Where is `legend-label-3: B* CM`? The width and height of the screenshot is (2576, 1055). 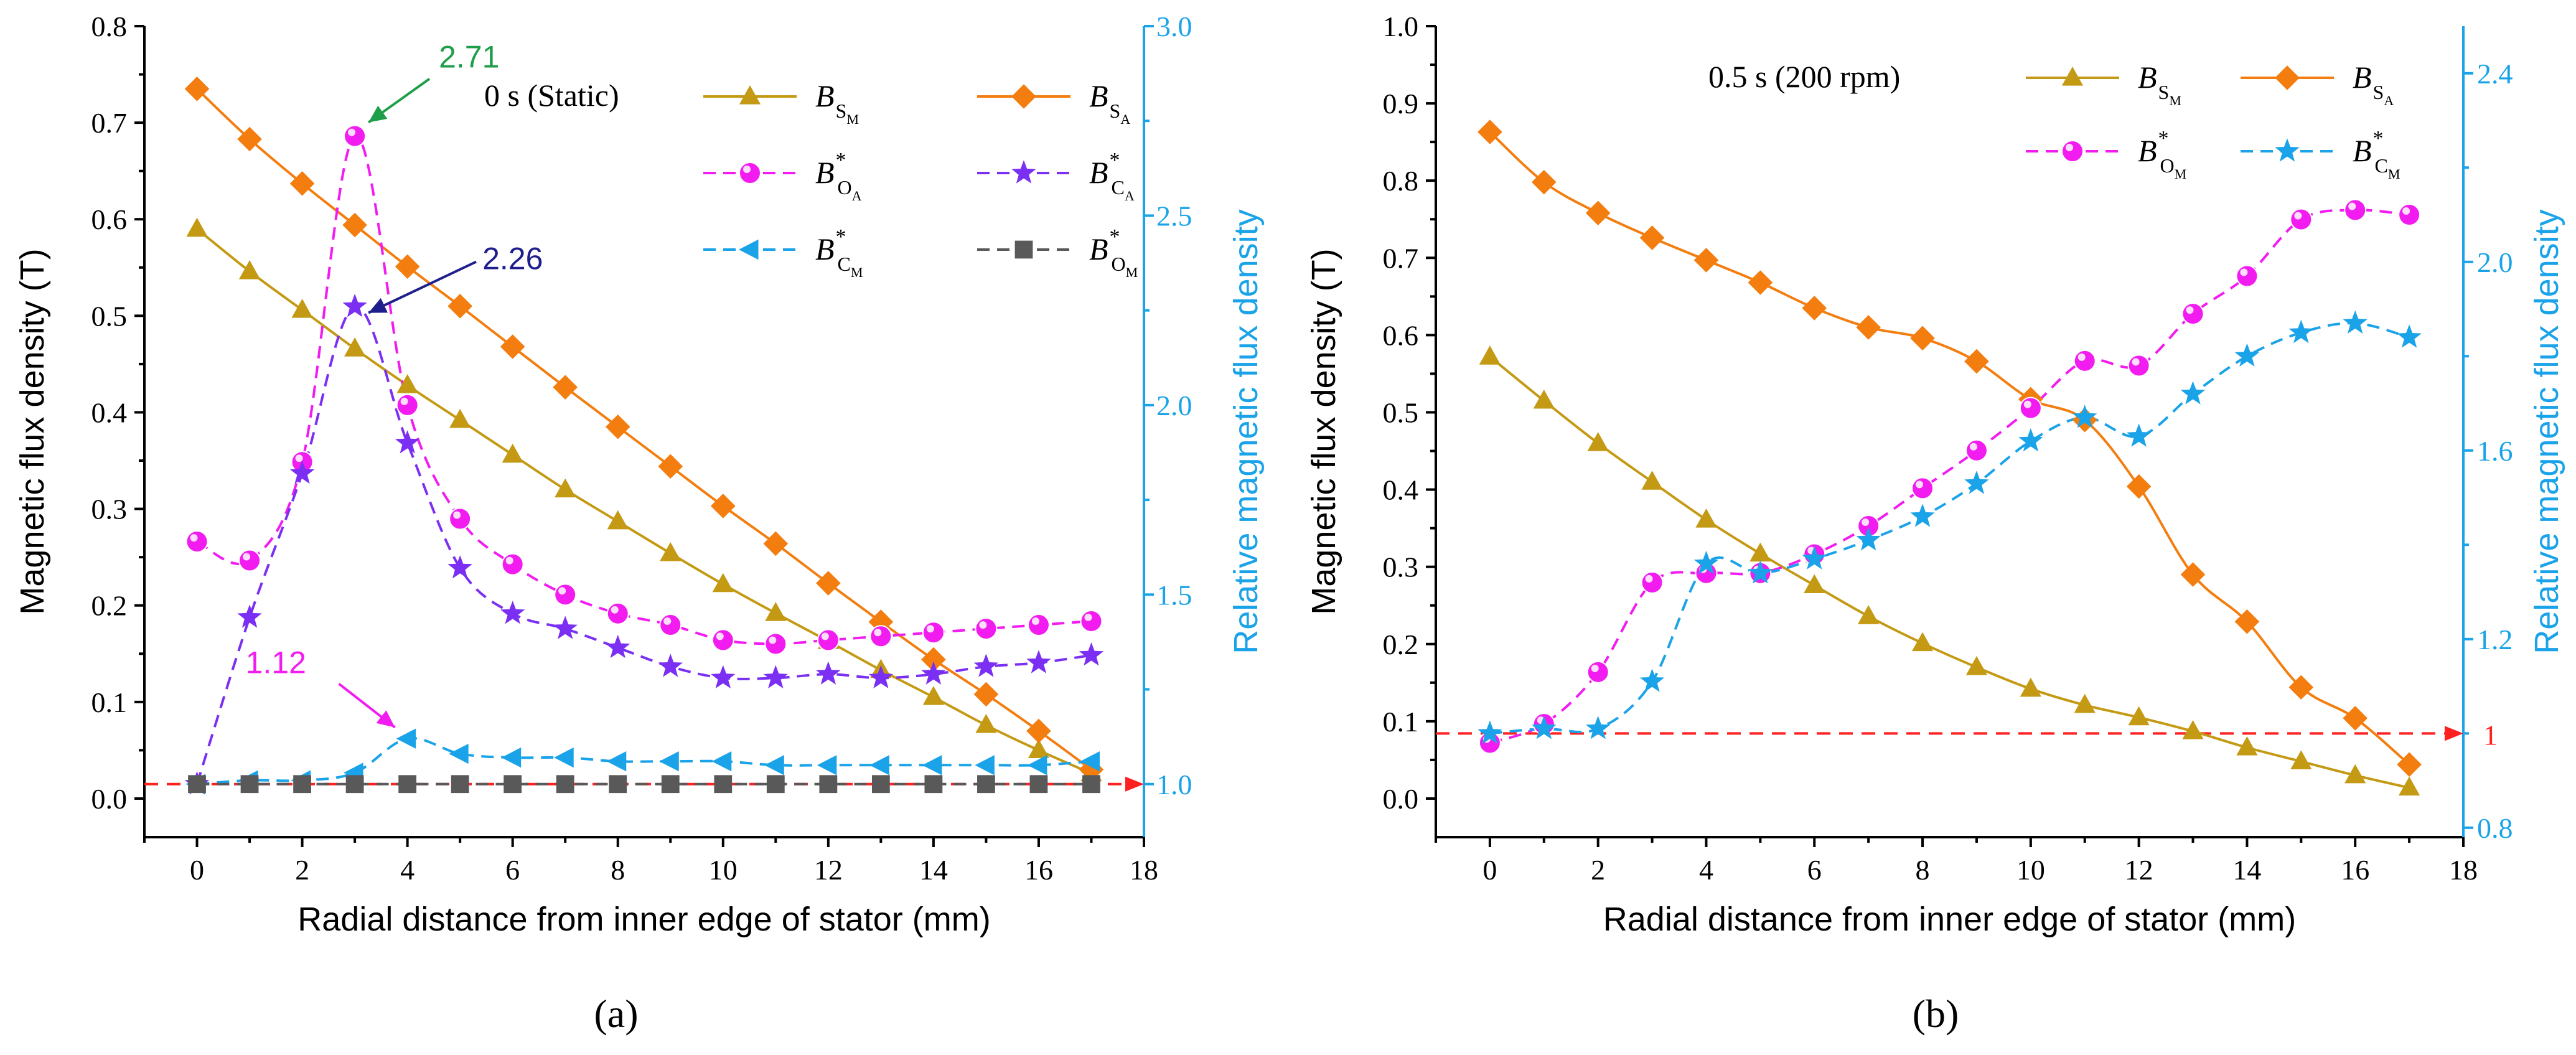 legend-label-3: B* CM is located at coordinates (2376, 154).